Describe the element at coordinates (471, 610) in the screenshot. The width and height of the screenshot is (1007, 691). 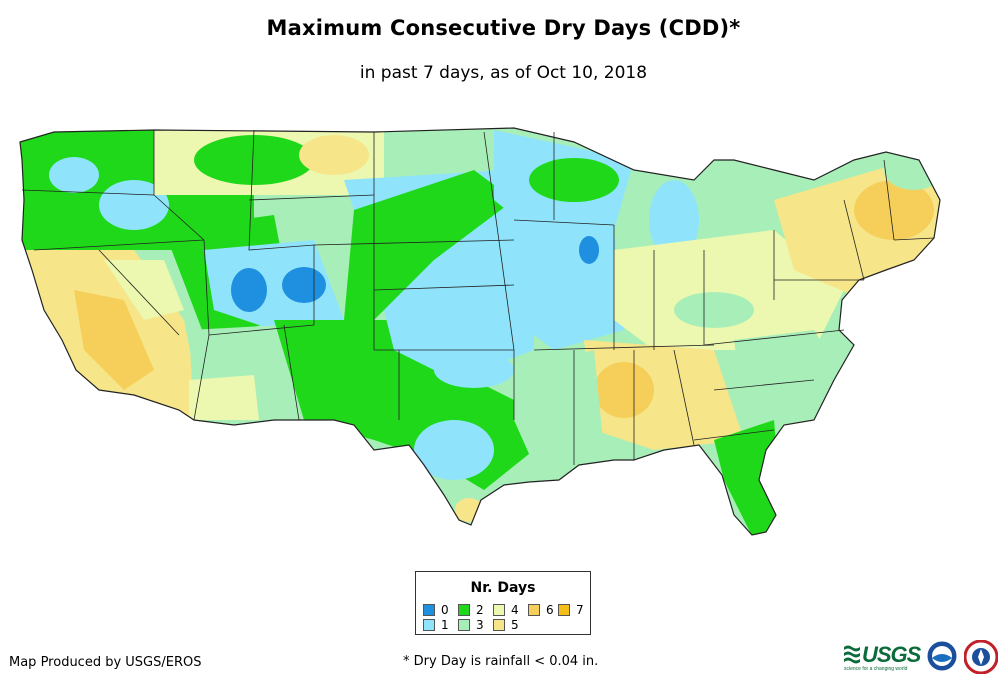
I see `legend-item-2: 2` at that location.